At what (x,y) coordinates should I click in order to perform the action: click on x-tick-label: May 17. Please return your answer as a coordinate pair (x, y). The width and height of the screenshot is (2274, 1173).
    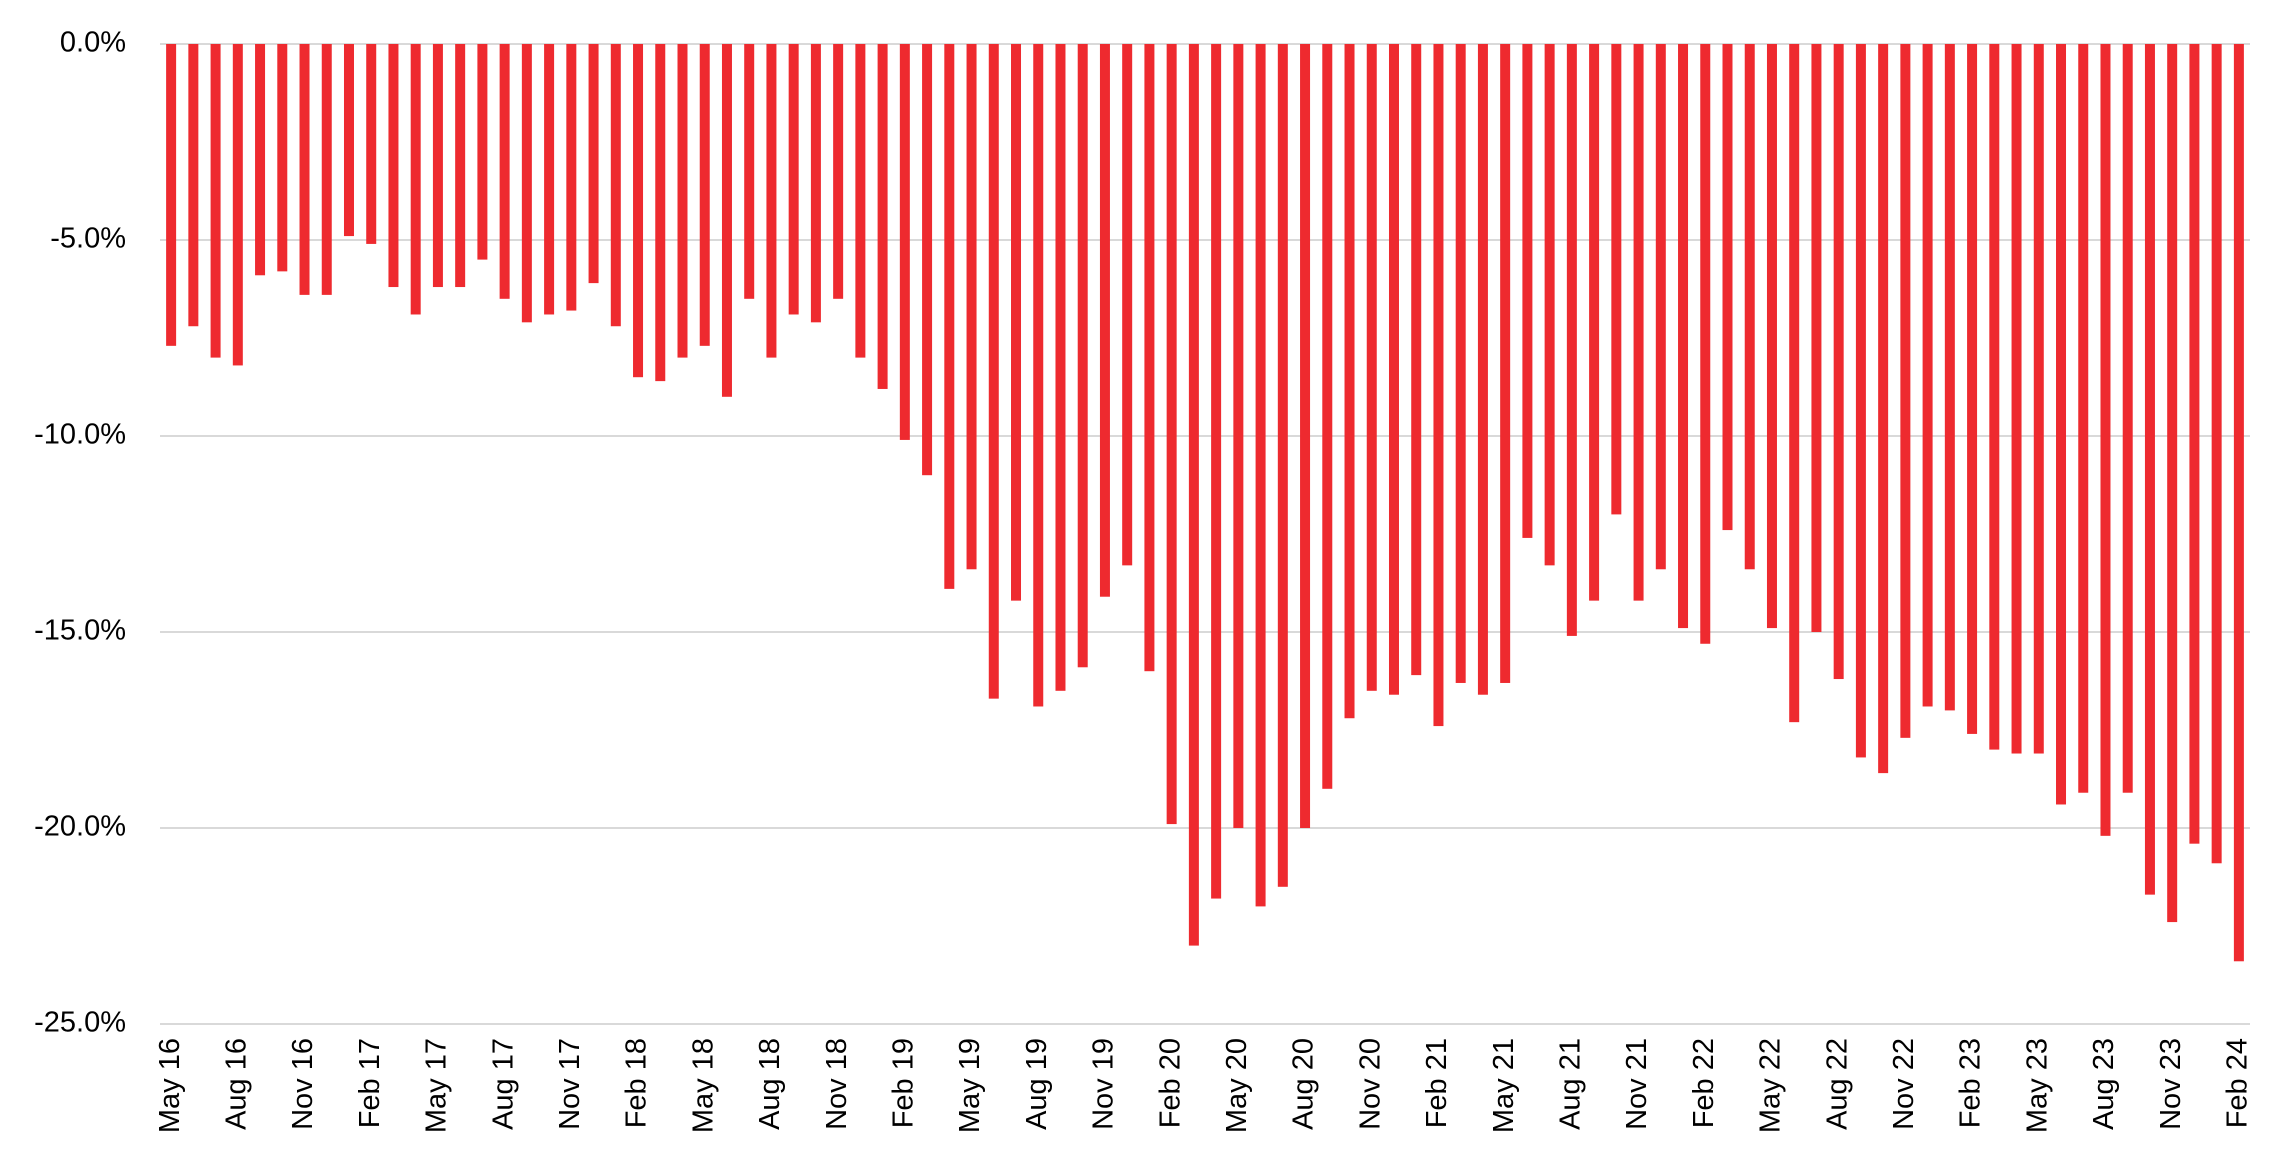
    Looking at the image, I should click on (437, 1085).